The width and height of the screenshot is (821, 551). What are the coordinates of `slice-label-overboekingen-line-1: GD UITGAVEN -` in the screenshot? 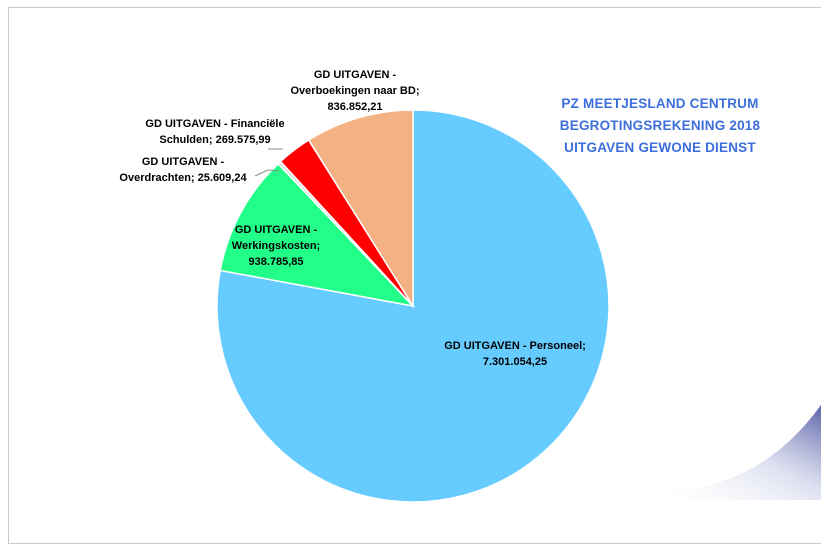 It's located at (355, 75).